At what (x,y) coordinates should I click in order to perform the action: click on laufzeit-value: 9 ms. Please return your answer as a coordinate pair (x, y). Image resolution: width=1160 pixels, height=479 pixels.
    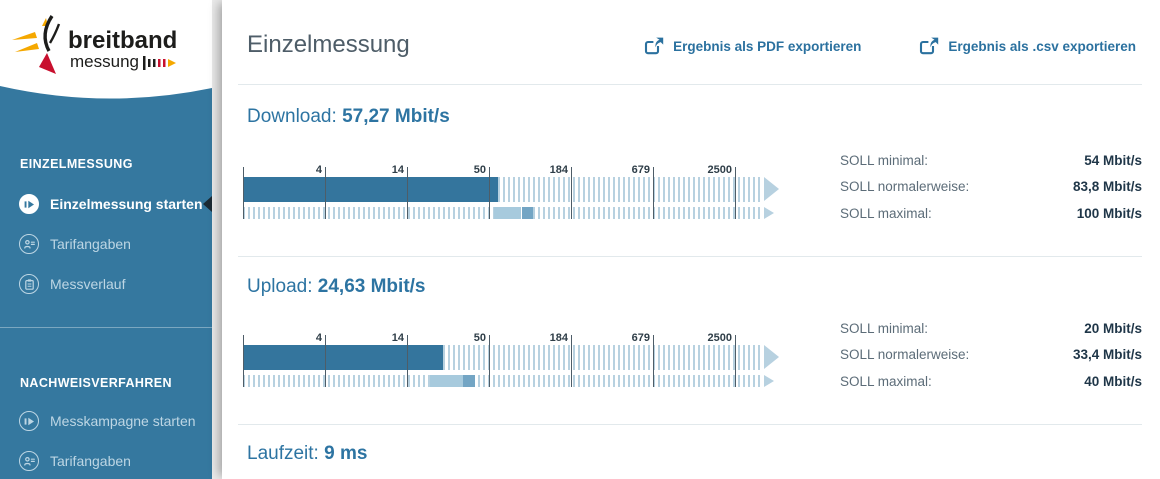
    Looking at the image, I should click on (346, 453).